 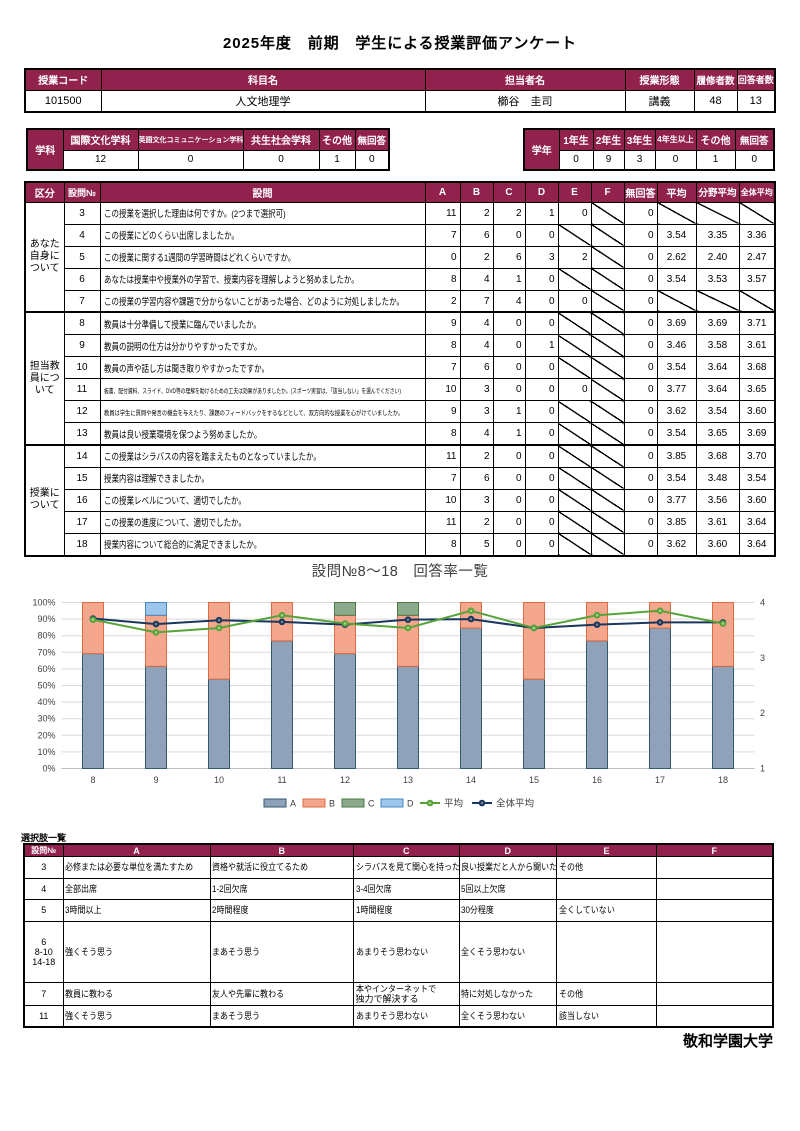 I want to click on svg-text: 10%, so click(x=46, y=752).